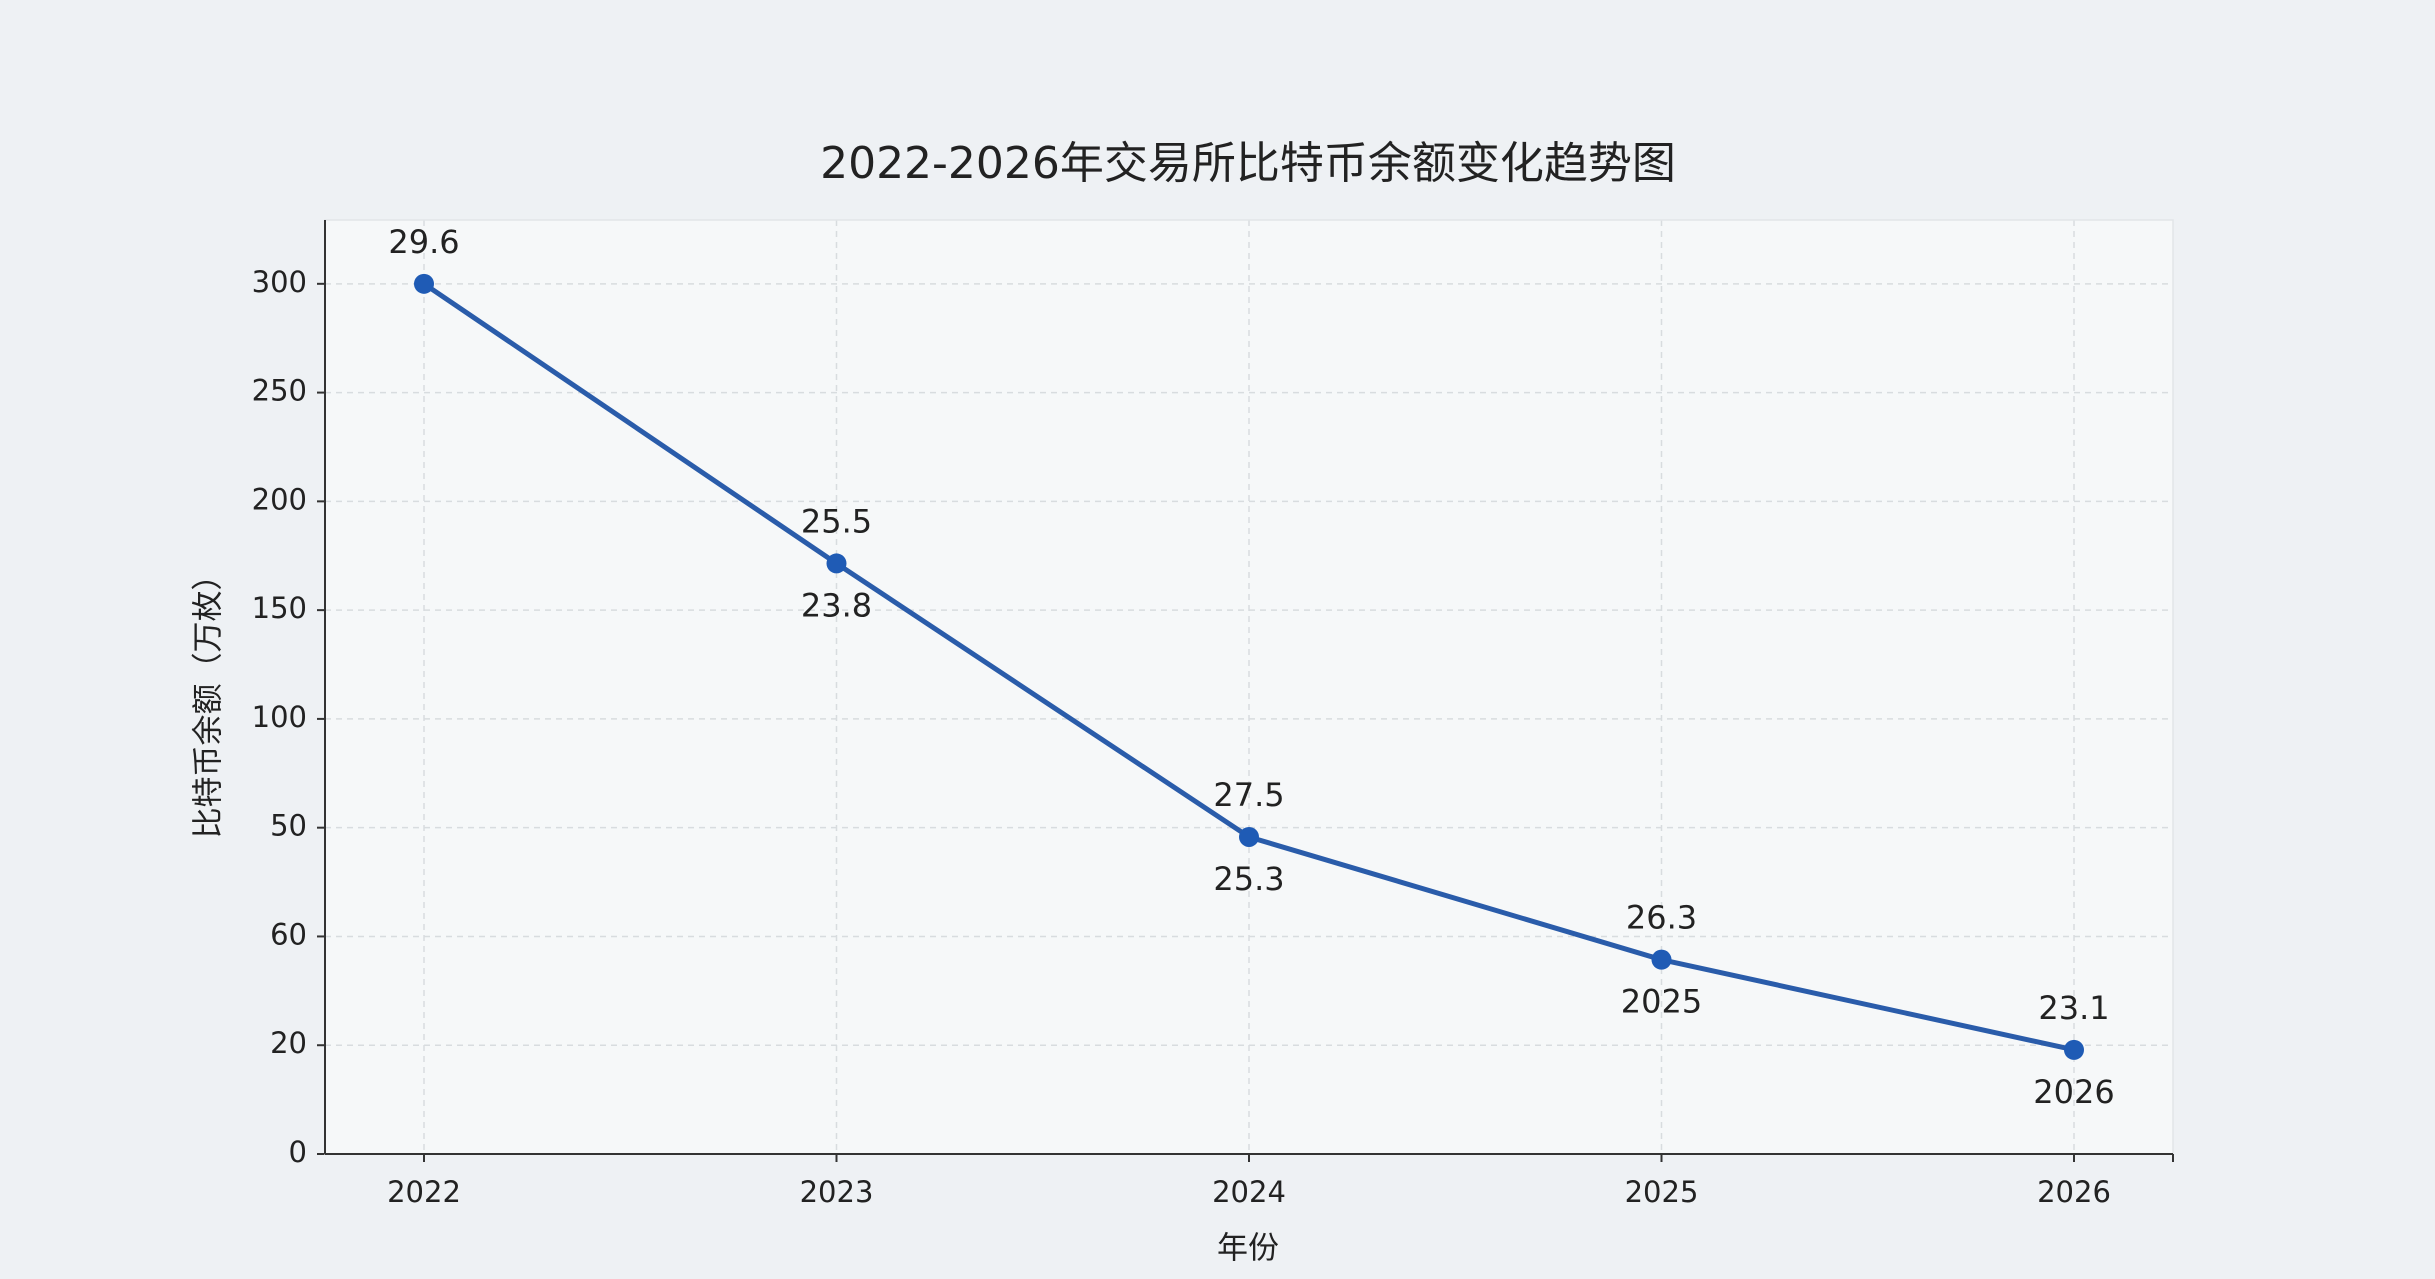 The image size is (2435, 1279). I want to click on annotation: 2026, so click(2073, 1092).